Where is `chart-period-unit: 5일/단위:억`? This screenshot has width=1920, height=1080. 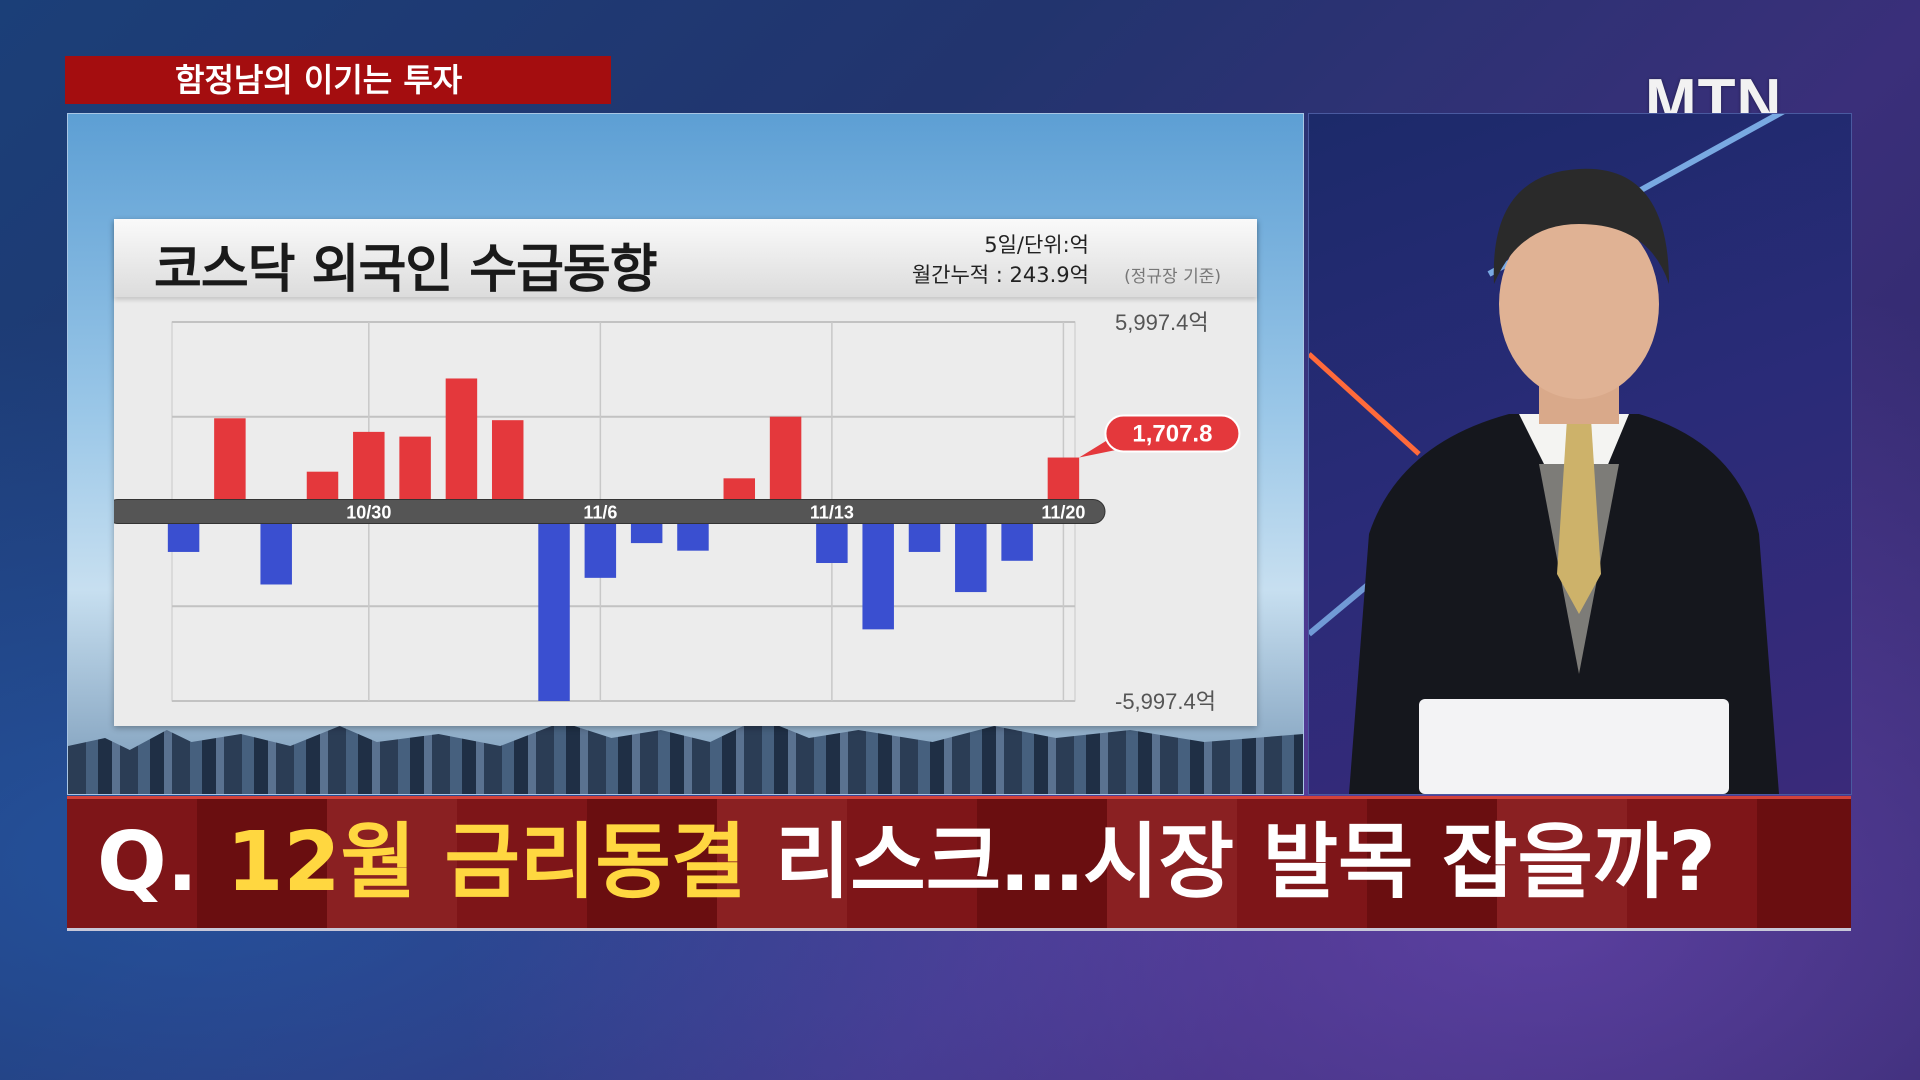 chart-period-unit: 5일/단위:억 is located at coordinates (1036, 245).